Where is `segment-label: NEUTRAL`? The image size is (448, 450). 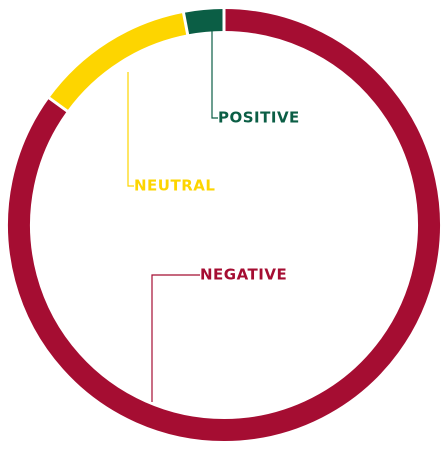
segment-label: NEUTRAL is located at coordinates (174, 186).